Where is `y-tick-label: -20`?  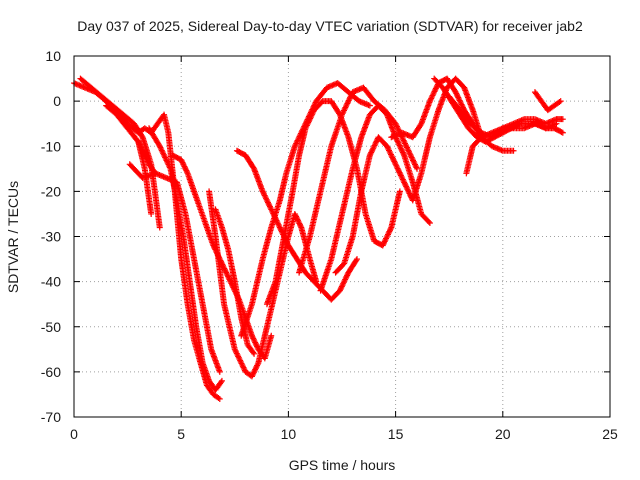 y-tick-label: -20 is located at coordinates (51, 191).